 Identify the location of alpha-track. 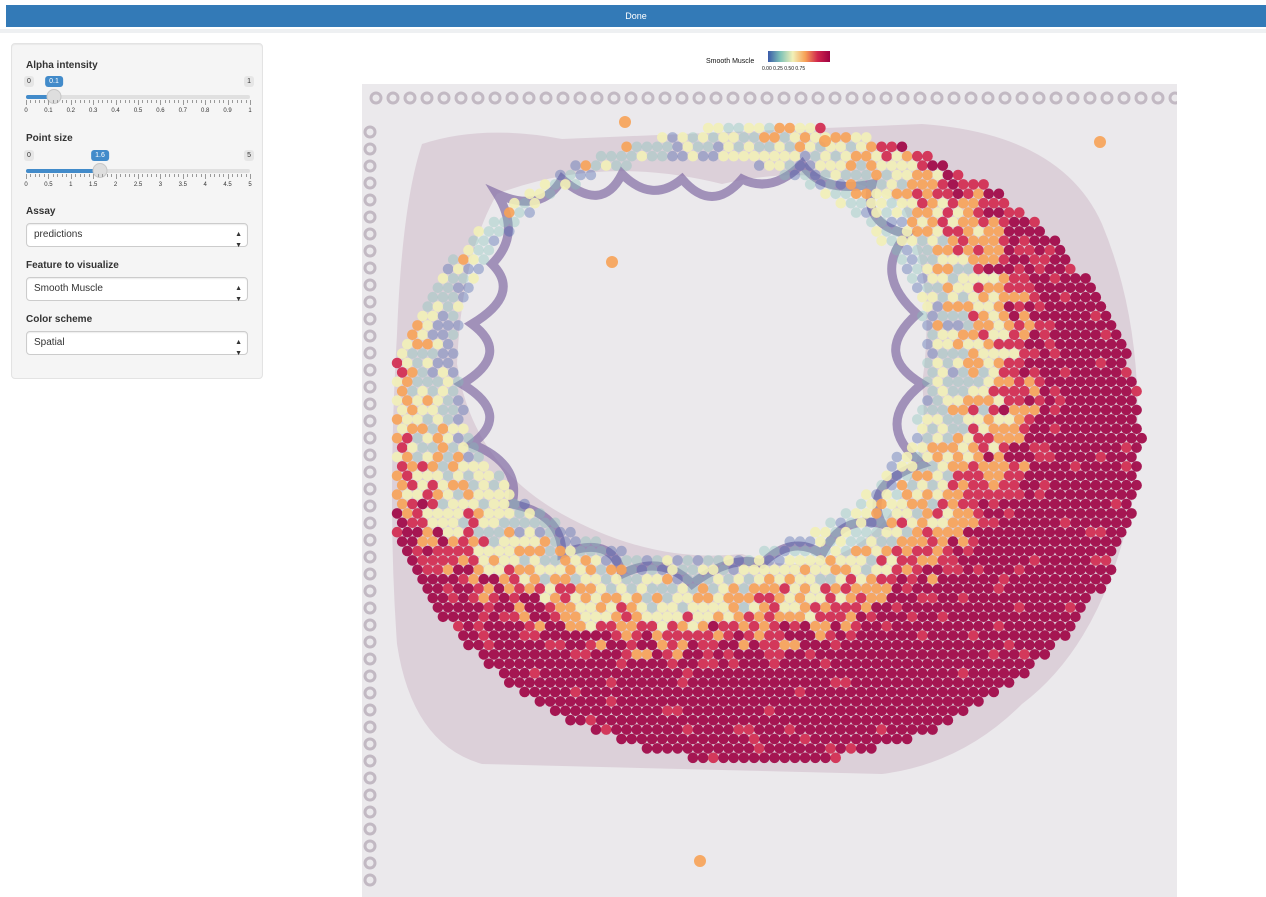
(138, 97).